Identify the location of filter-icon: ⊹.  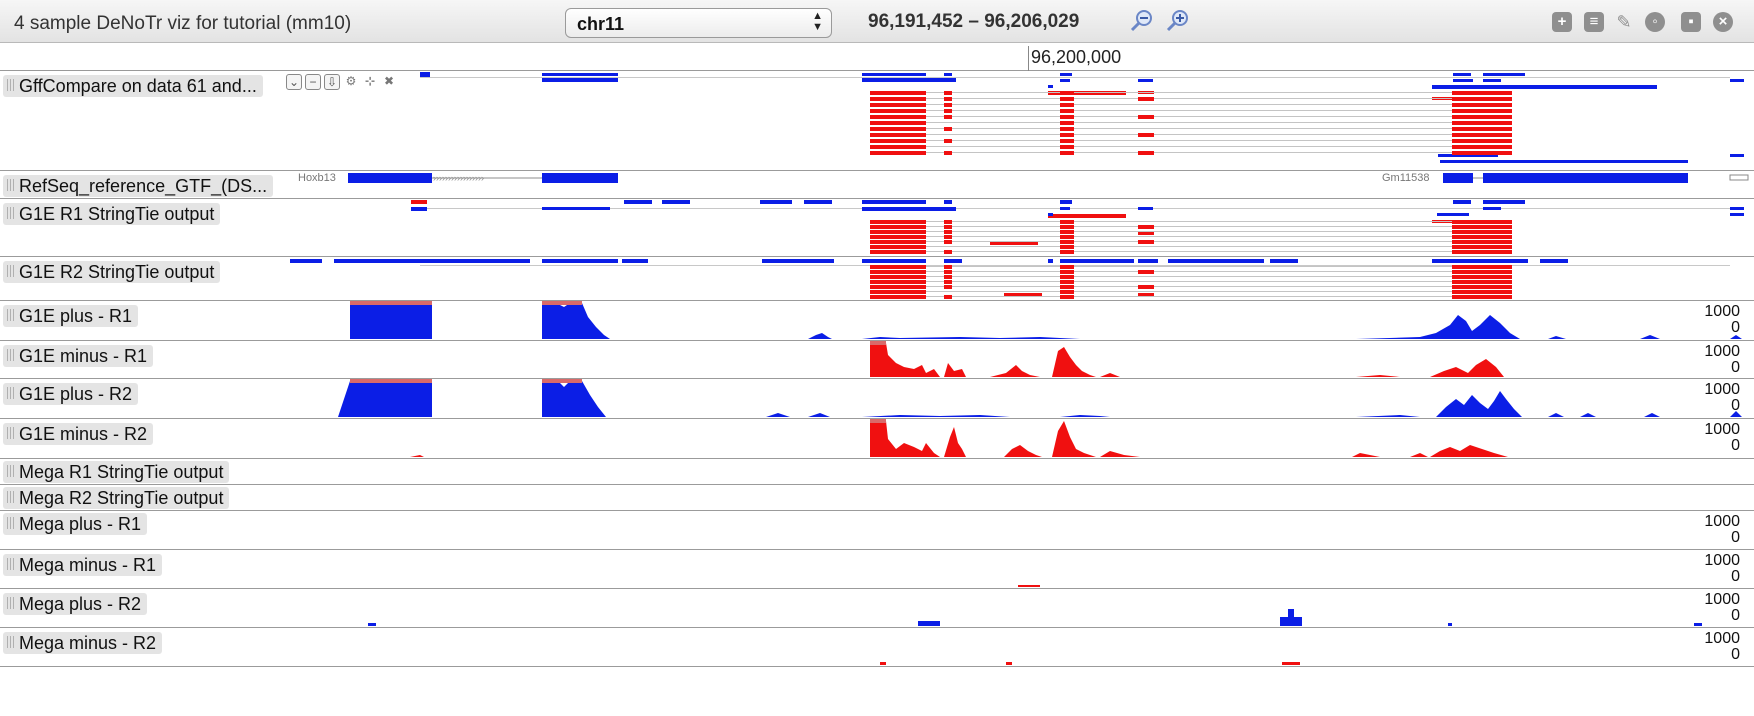
(370, 81).